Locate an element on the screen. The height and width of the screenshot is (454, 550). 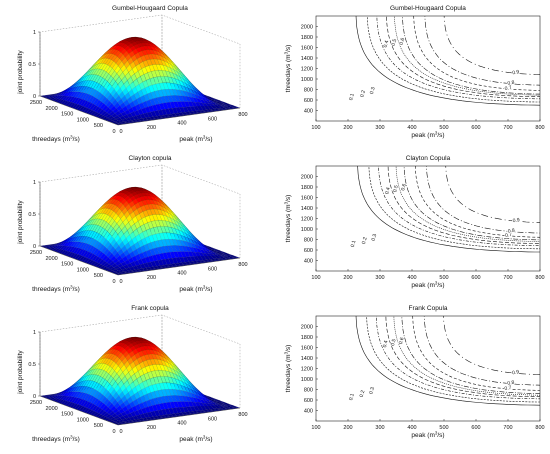
tick-label: 0.5 is located at coordinates (32, 365).